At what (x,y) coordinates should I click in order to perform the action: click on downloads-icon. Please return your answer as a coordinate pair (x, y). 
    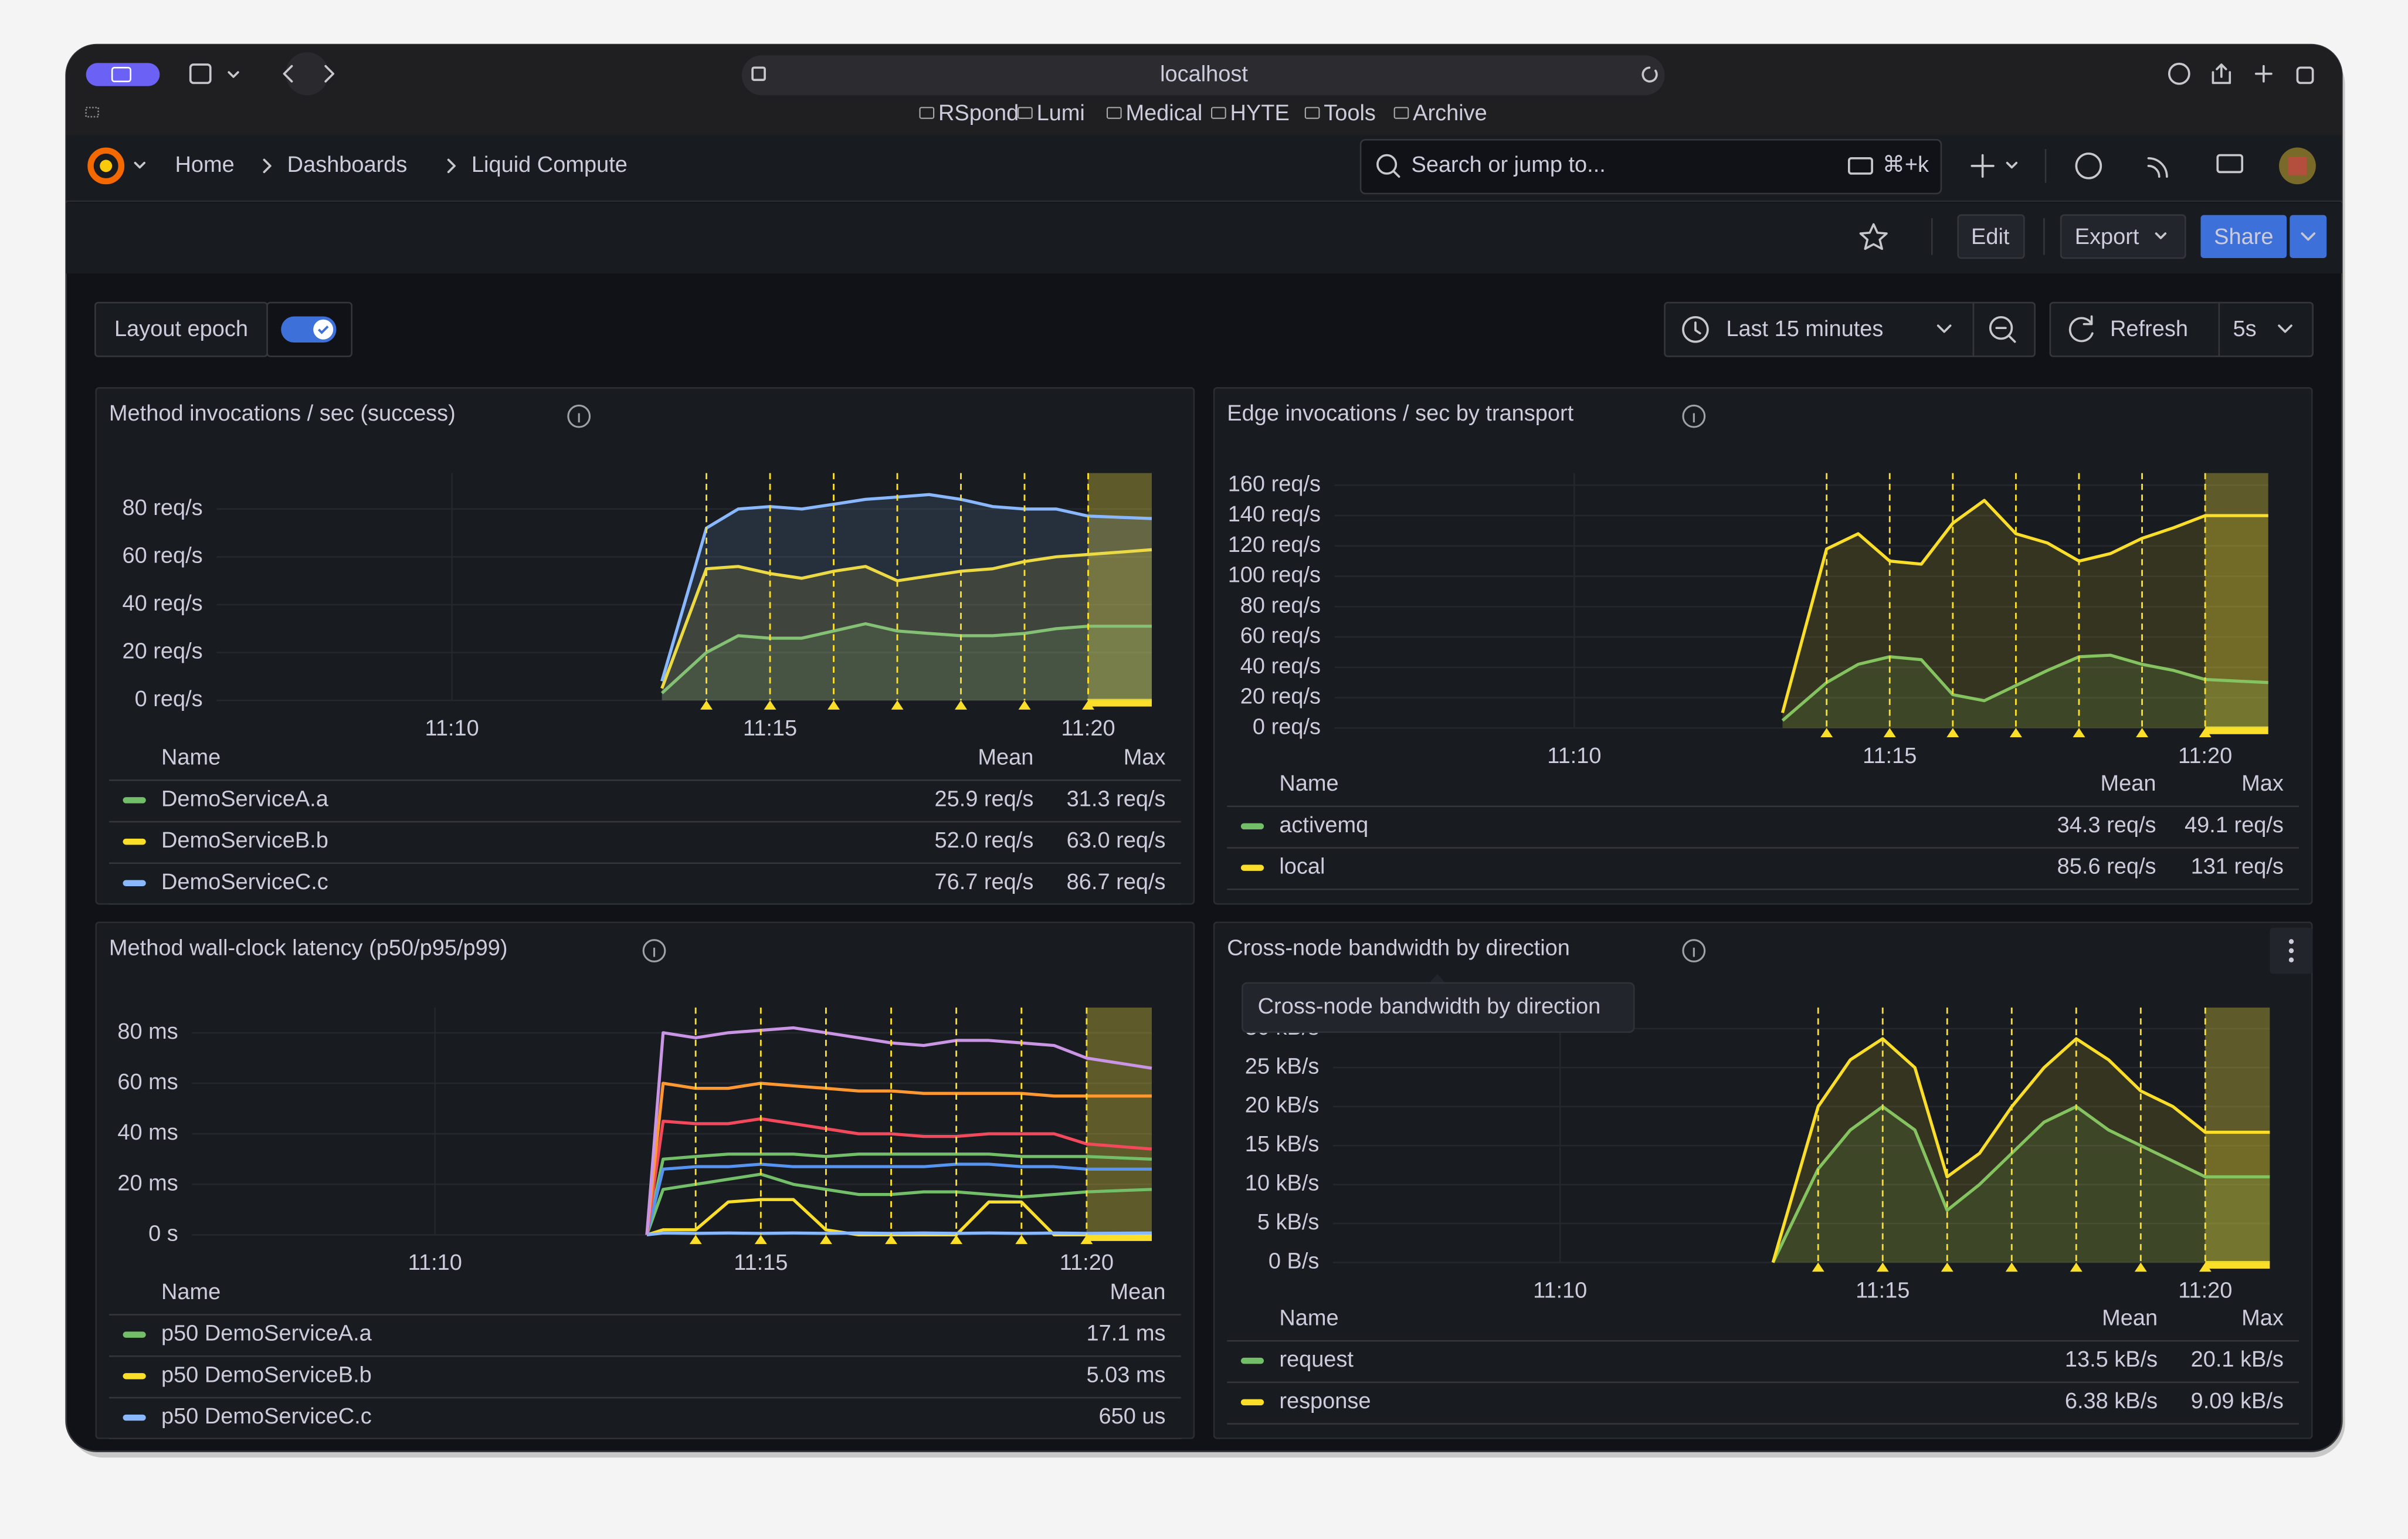
    Looking at the image, I should click on (2179, 73).